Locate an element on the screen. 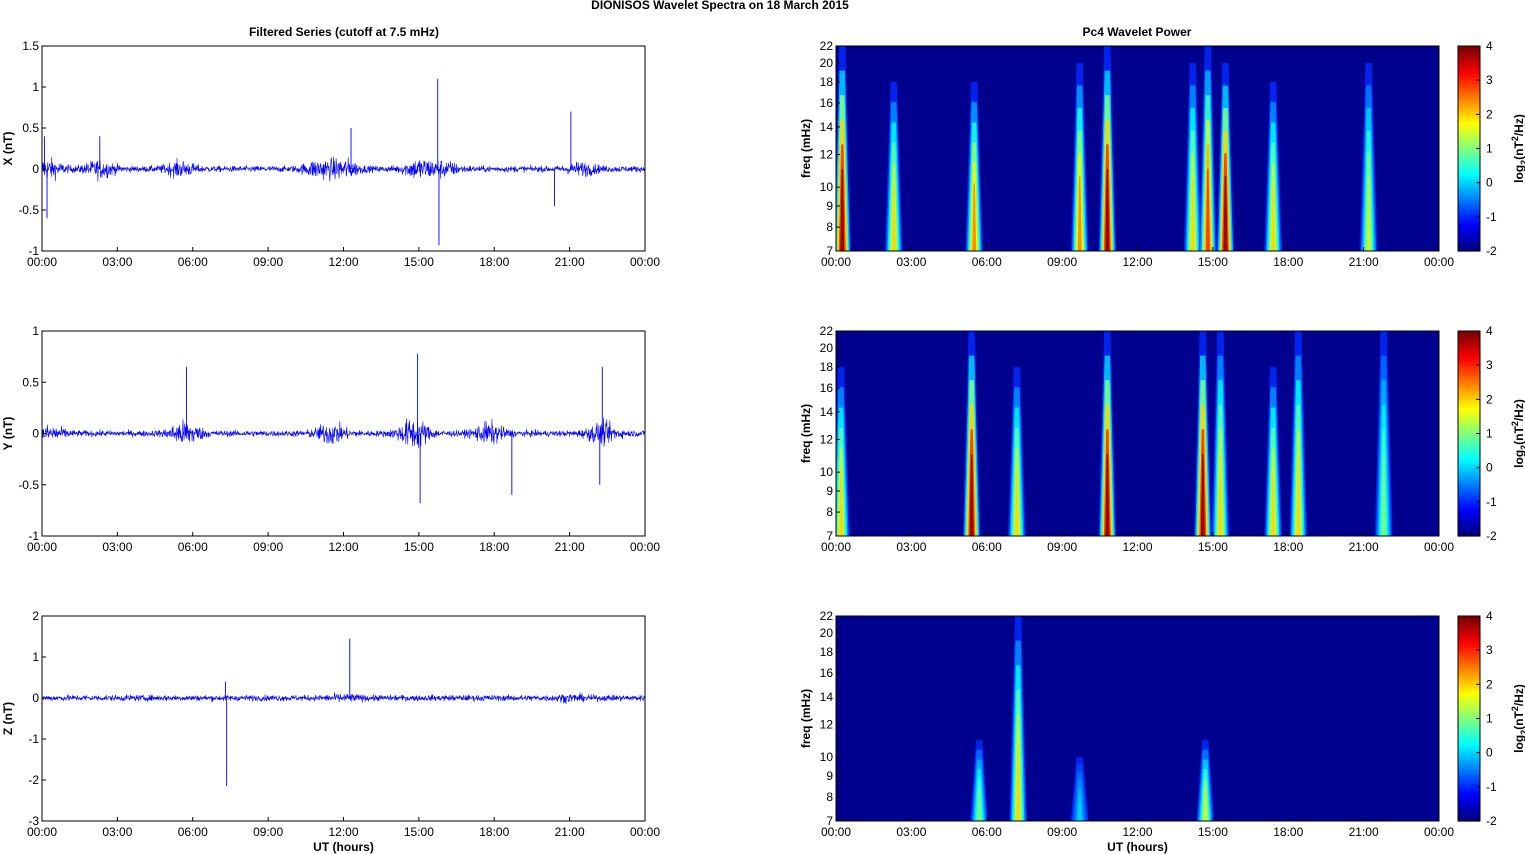 This screenshot has width=1525, height=854. x-tick-label: 21:00 is located at coordinates (1364, 547).